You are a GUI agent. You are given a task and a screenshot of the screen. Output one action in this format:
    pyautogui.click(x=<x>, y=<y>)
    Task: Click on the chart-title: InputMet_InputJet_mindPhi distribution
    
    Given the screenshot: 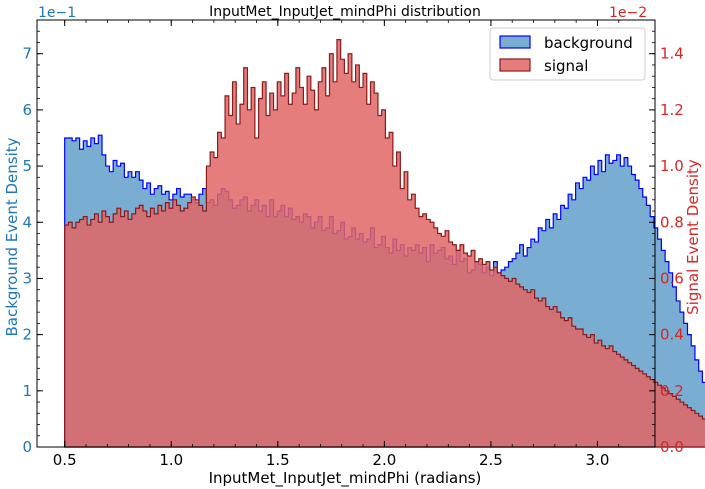 What is the action you would take?
    pyautogui.click(x=345, y=12)
    